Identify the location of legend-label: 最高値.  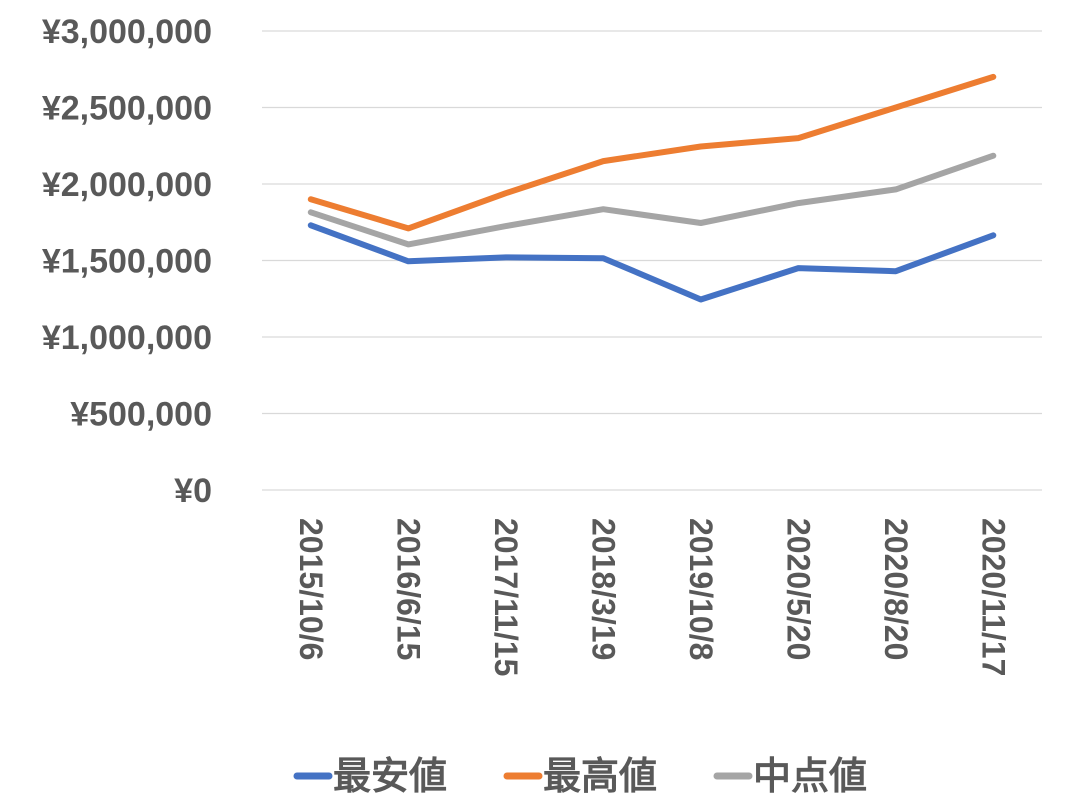
(600, 776).